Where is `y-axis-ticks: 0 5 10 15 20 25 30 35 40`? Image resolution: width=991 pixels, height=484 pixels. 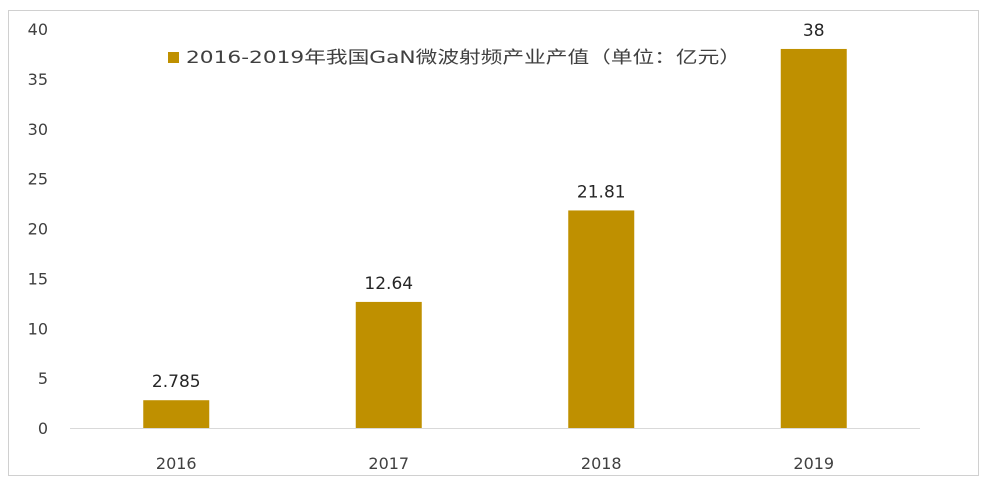
y-axis-ticks: 0 5 10 15 20 25 30 35 40 is located at coordinates (38, 229).